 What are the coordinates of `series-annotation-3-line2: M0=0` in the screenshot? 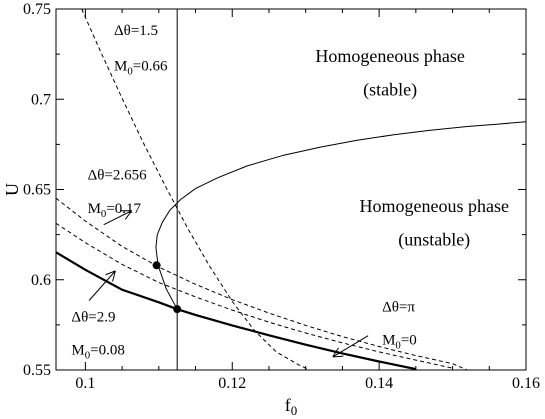 It's located at (399, 342).